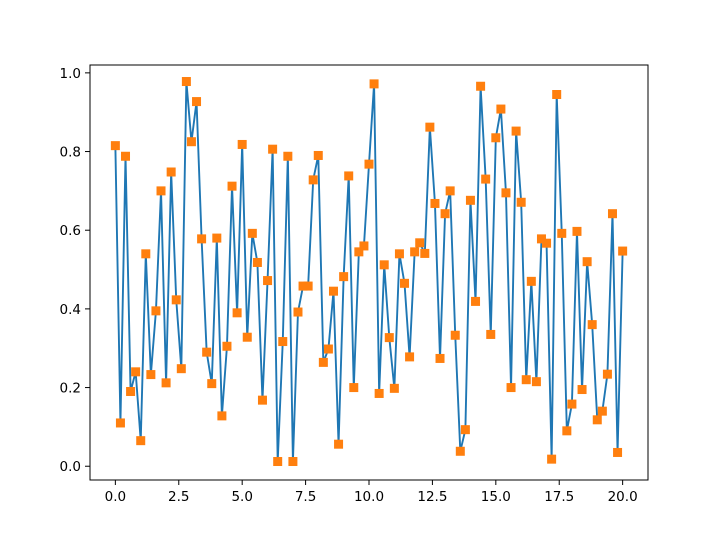 Image resolution: width=720 pixels, height=540 pixels. Describe the element at coordinates (305, 497) in the screenshot. I see `x-tick-label: 7.5` at that location.